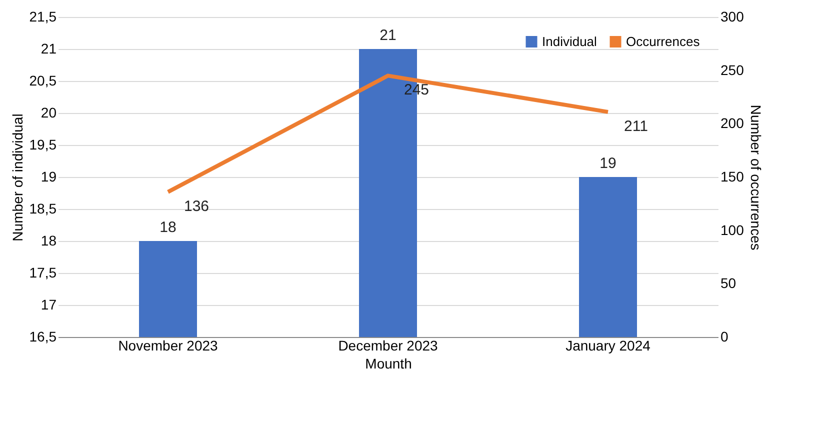 Image resolution: width=840 pixels, height=444 pixels. I want to click on y2-tick-label: 300, so click(732, 16).